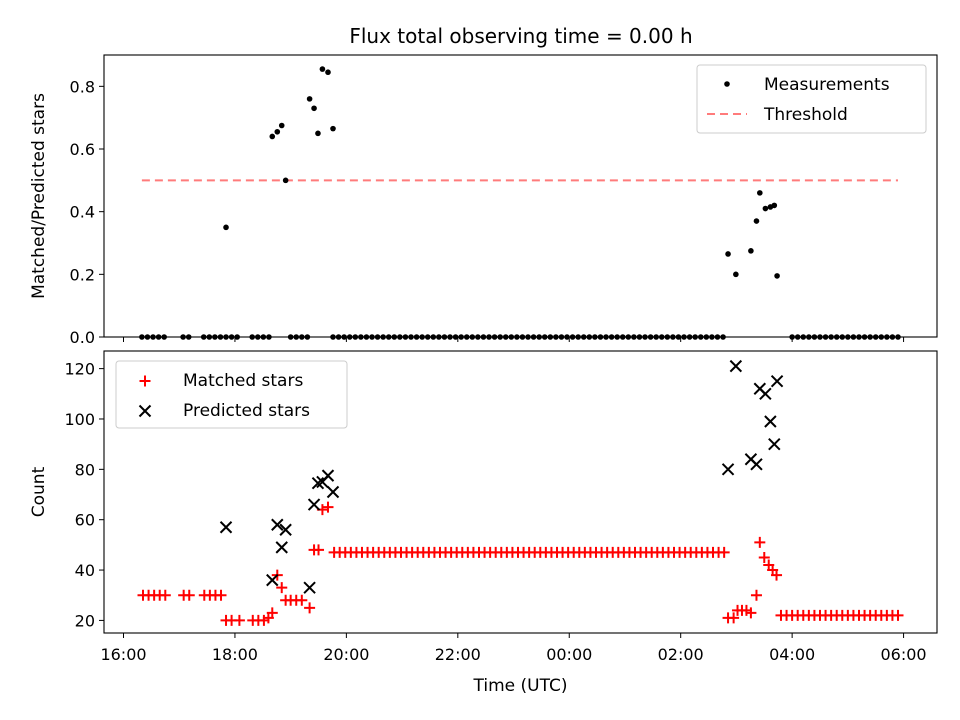 This screenshot has width=960, height=720. What do you see at coordinates (85, 570) in the screenshot?
I see `y-tick-label: 40` at bounding box center [85, 570].